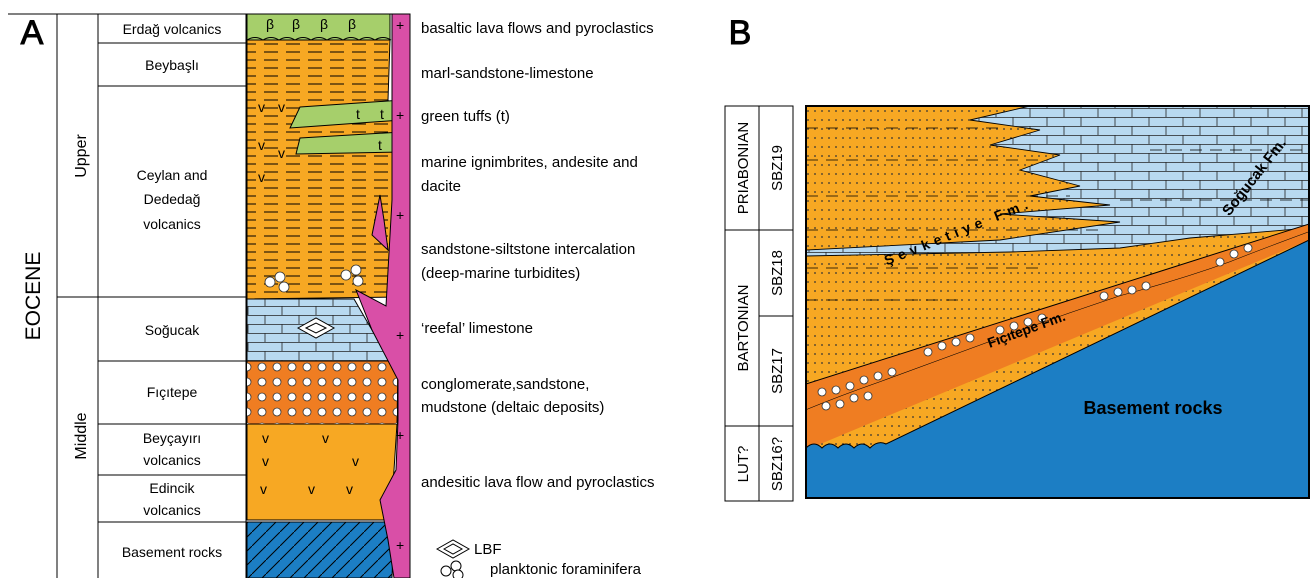 The height and width of the screenshot is (578, 1315). What do you see at coordinates (505, 384) in the screenshot?
I see `desc-ficitepe-line1: conglomerate,sandstone,` at bounding box center [505, 384].